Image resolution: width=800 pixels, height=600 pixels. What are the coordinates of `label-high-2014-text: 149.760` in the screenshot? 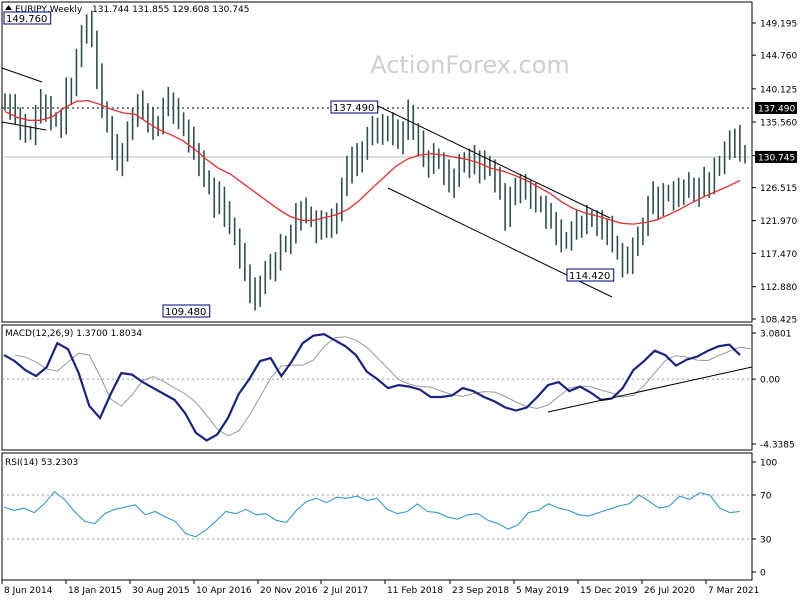 It's located at (26, 19).